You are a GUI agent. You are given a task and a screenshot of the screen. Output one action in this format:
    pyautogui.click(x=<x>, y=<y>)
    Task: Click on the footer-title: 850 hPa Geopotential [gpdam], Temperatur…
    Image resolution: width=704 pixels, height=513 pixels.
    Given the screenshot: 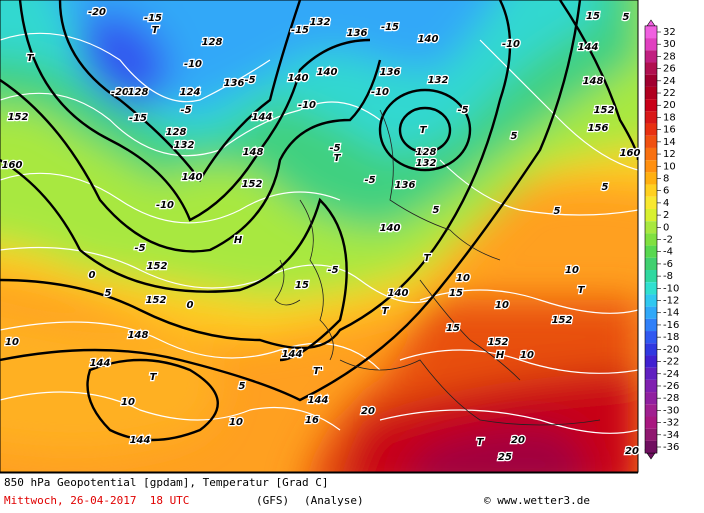 What is the action you would take?
    pyautogui.click(x=166, y=482)
    